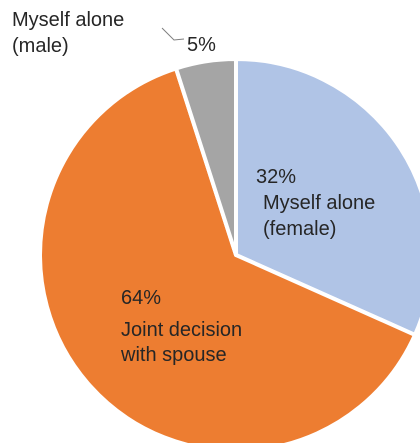 The width and height of the screenshot is (420, 443). Describe the element at coordinates (68, 20) in the screenshot. I see `slice-label-male-line1: Myself alone` at that location.